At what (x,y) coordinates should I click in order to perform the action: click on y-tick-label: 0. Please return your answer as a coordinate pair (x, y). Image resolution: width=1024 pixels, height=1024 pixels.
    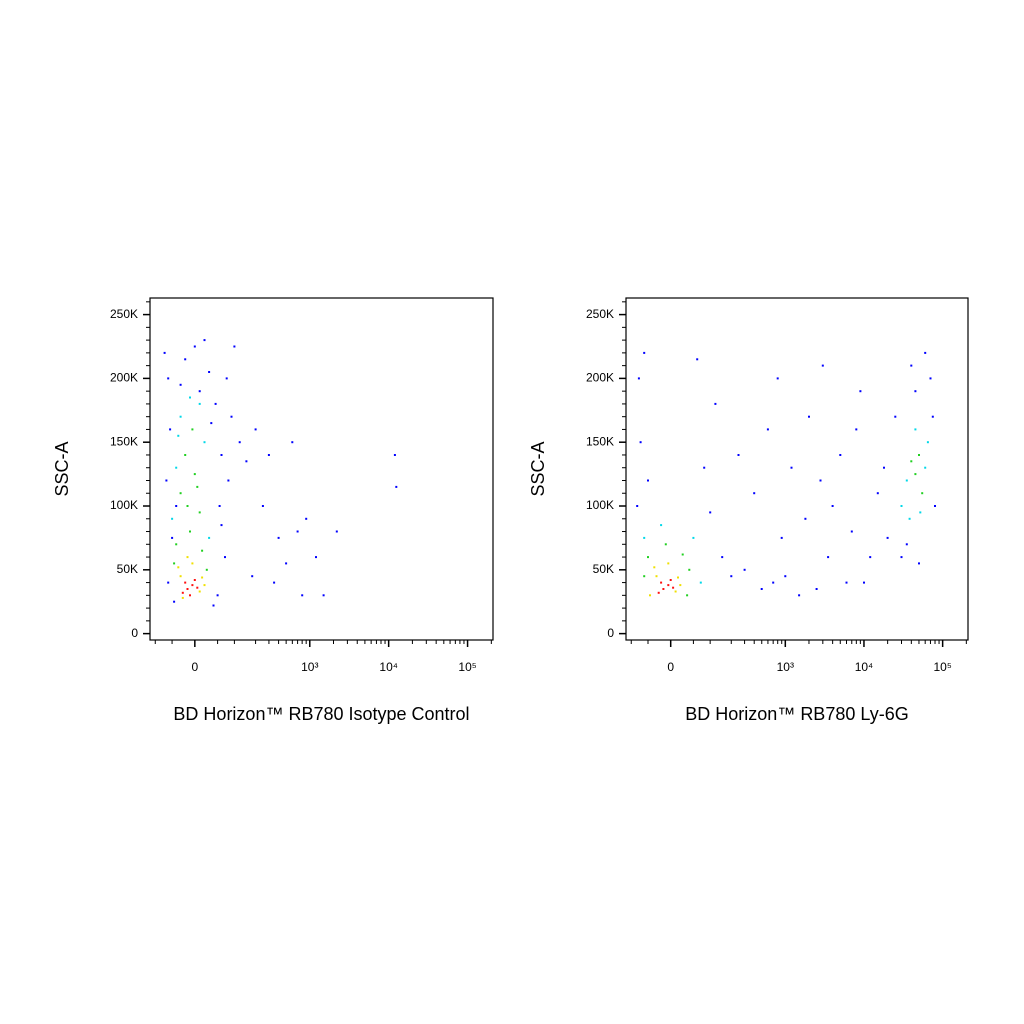
    Looking at the image, I should click on (610, 633).